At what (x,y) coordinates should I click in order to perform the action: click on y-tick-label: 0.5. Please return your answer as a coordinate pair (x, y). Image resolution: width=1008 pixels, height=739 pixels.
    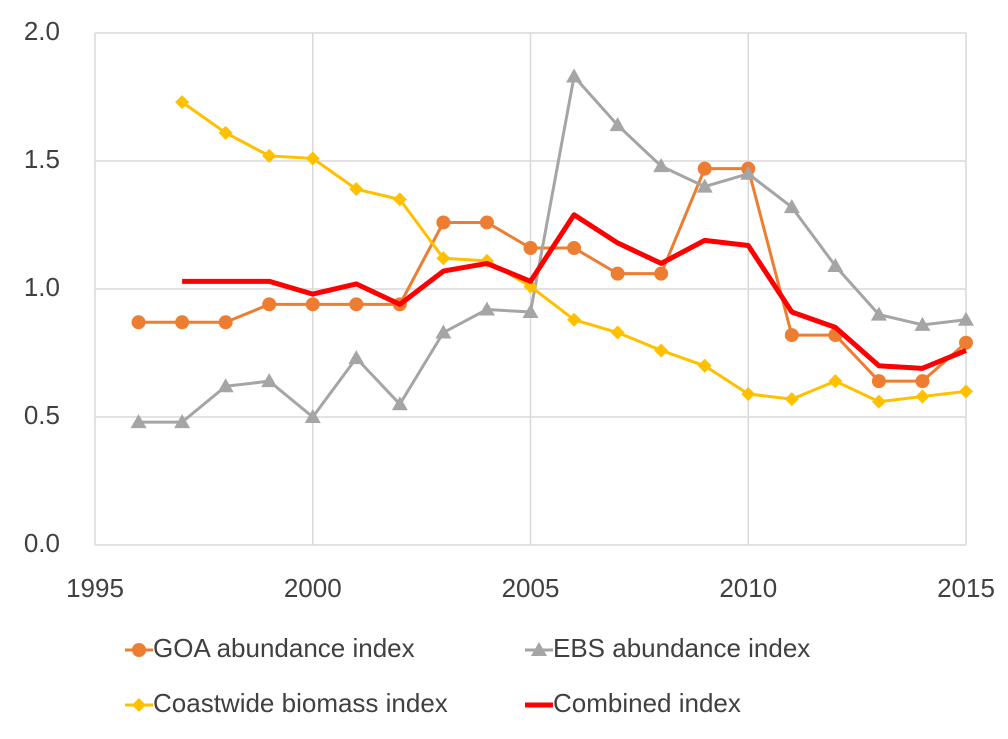
    Looking at the image, I should click on (42, 415).